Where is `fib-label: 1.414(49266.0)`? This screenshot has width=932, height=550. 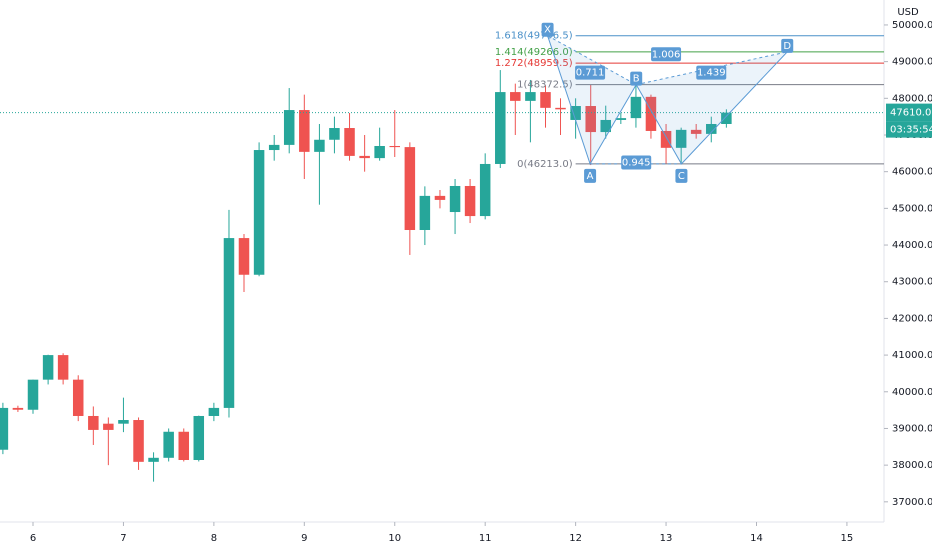
fib-label: 1.414(49266.0) is located at coordinates (534, 52).